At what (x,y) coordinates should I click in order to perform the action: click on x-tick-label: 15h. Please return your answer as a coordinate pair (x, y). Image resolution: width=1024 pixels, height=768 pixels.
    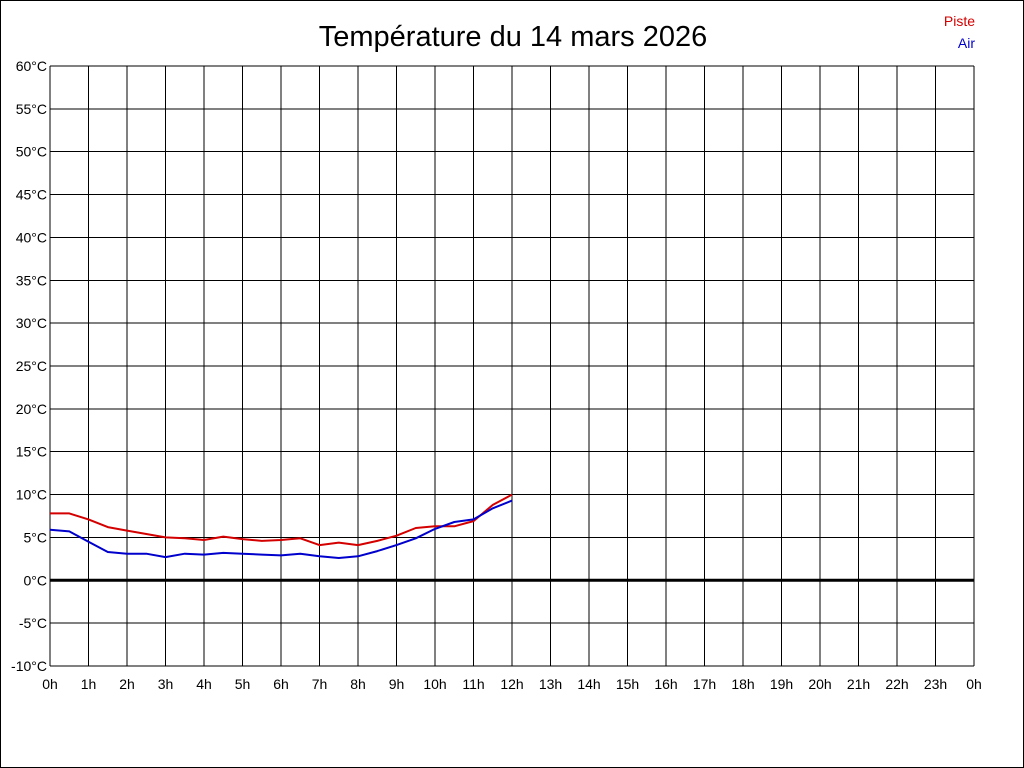
    Looking at the image, I should click on (627, 684).